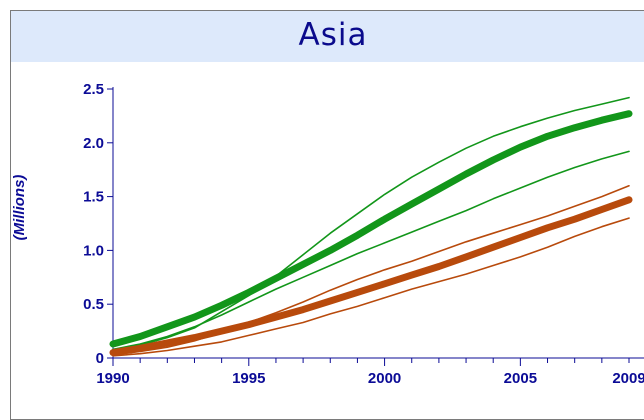  What do you see at coordinates (520, 378) in the screenshot?
I see `x-tick-label: 2005` at bounding box center [520, 378].